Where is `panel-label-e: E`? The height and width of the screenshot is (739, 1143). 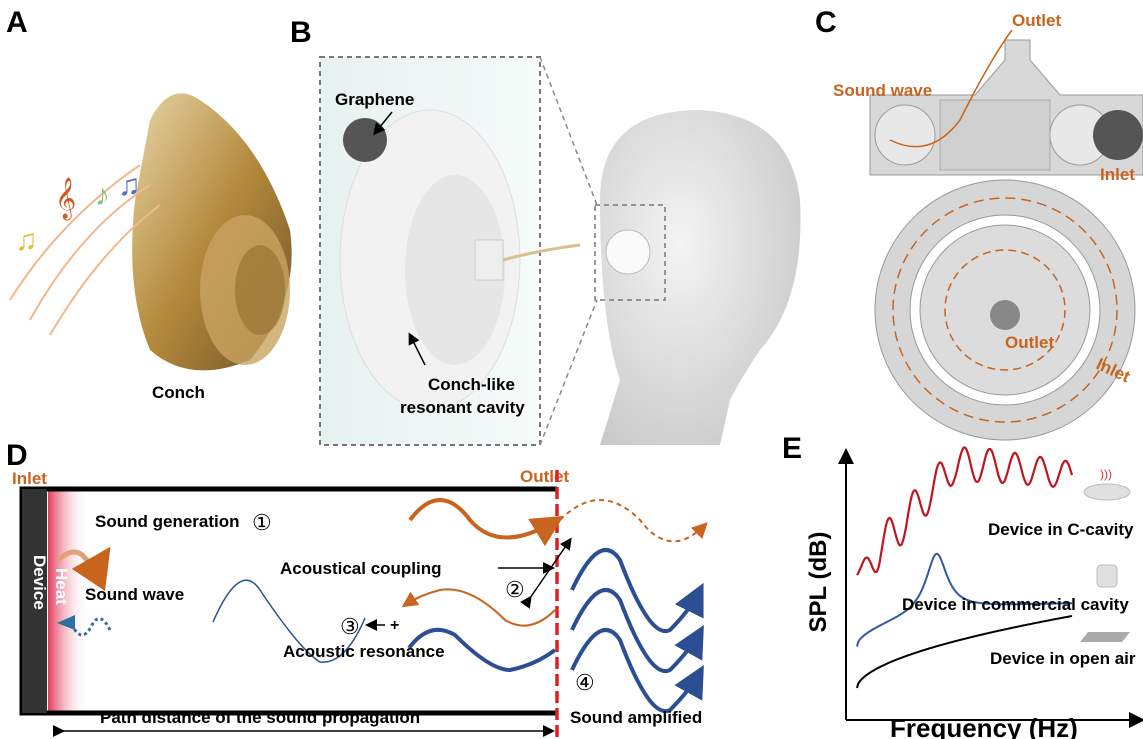
panel-label-e: E is located at coordinates (792, 448).